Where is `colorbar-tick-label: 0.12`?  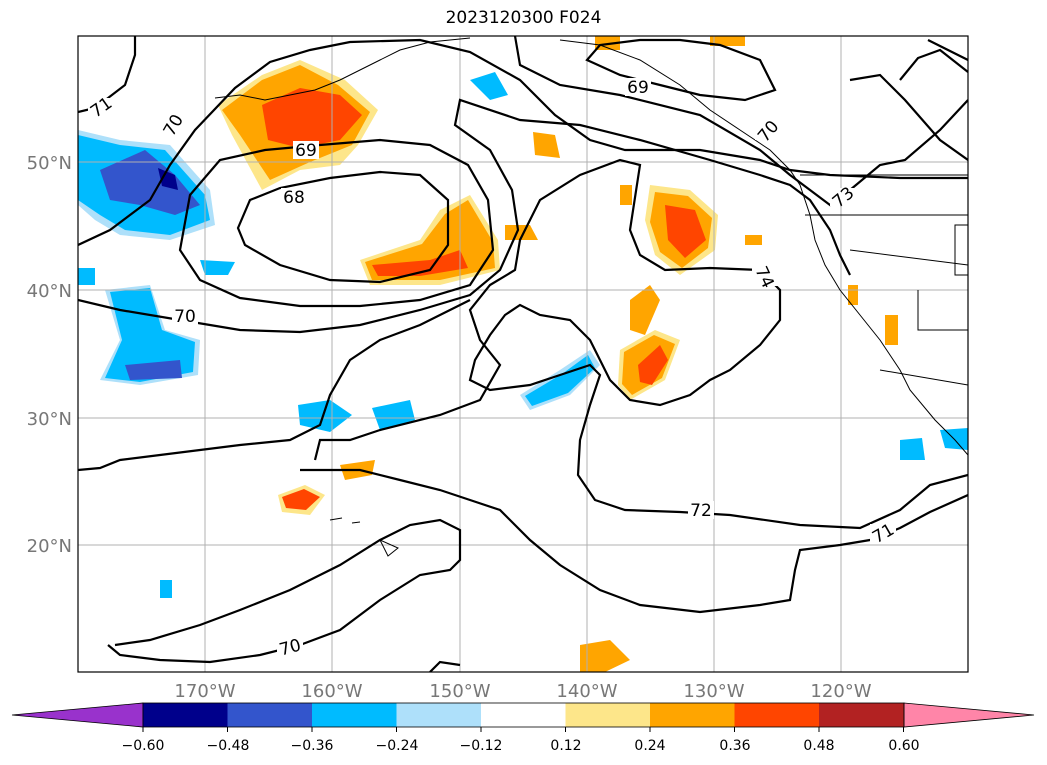 colorbar-tick-label: 0.12 is located at coordinates (565, 746).